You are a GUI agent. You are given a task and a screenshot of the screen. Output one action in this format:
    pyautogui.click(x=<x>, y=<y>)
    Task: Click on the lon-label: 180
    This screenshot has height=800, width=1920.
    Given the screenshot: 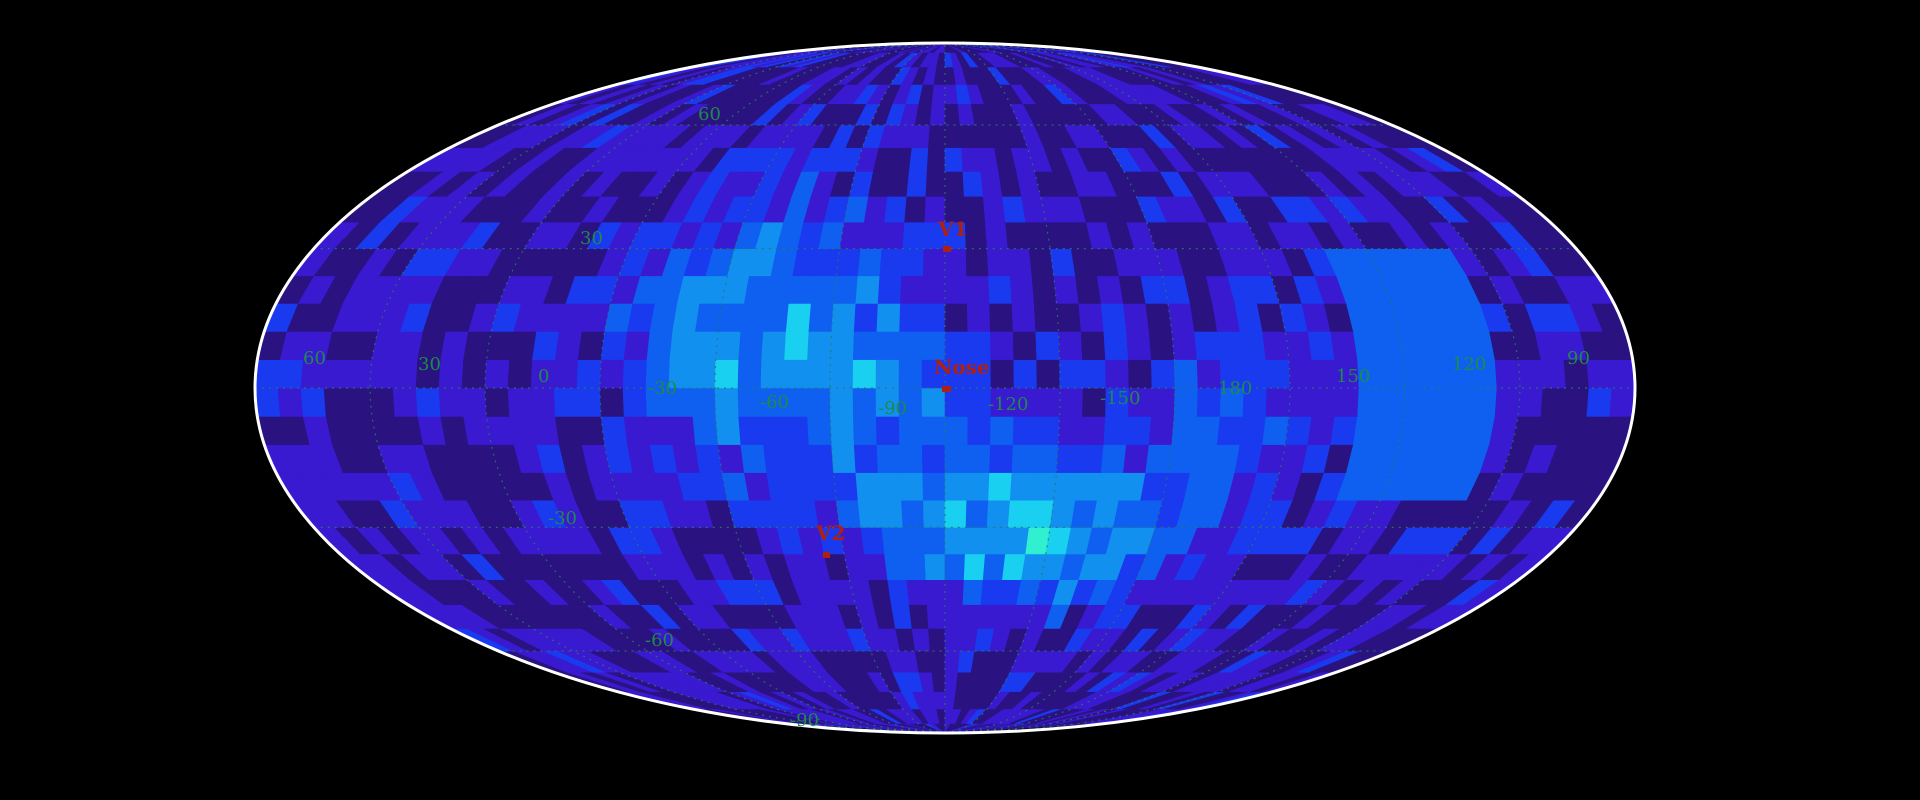 What is the action you would take?
    pyautogui.click(x=1235, y=388)
    